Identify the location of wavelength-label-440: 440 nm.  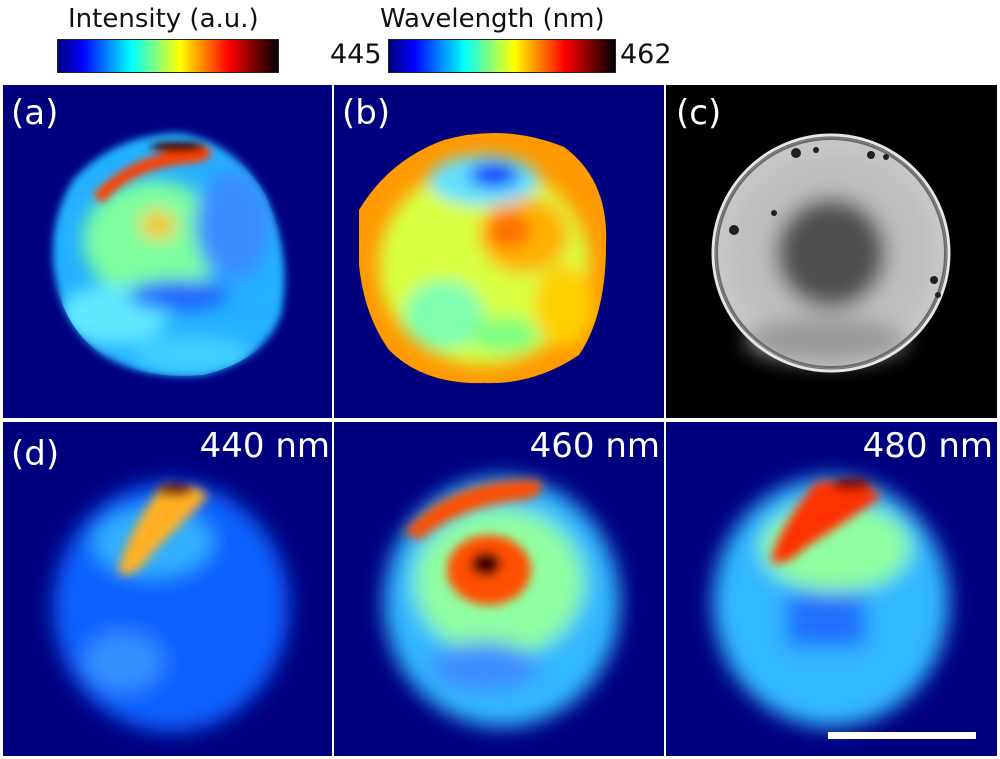
(264, 446).